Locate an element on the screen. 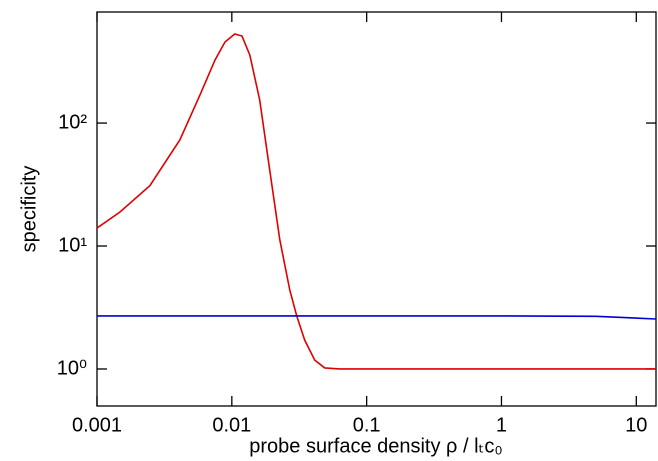  x-axis-label: probe surface density ρ / lₜc₀ is located at coordinates (375, 446).